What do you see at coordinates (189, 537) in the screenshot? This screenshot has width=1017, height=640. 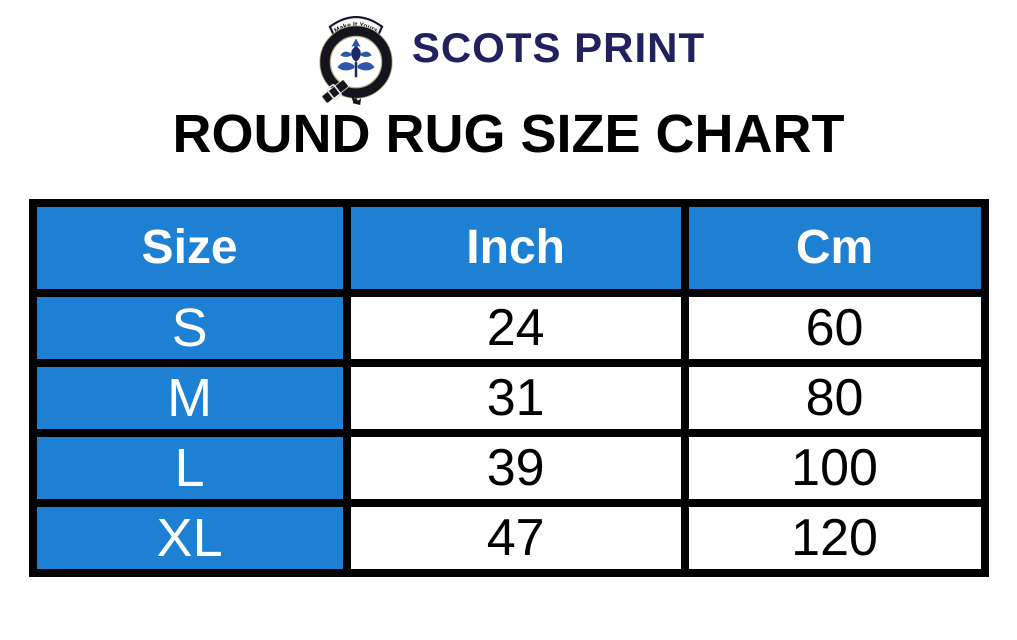 I see `size-label: XL` at bounding box center [189, 537].